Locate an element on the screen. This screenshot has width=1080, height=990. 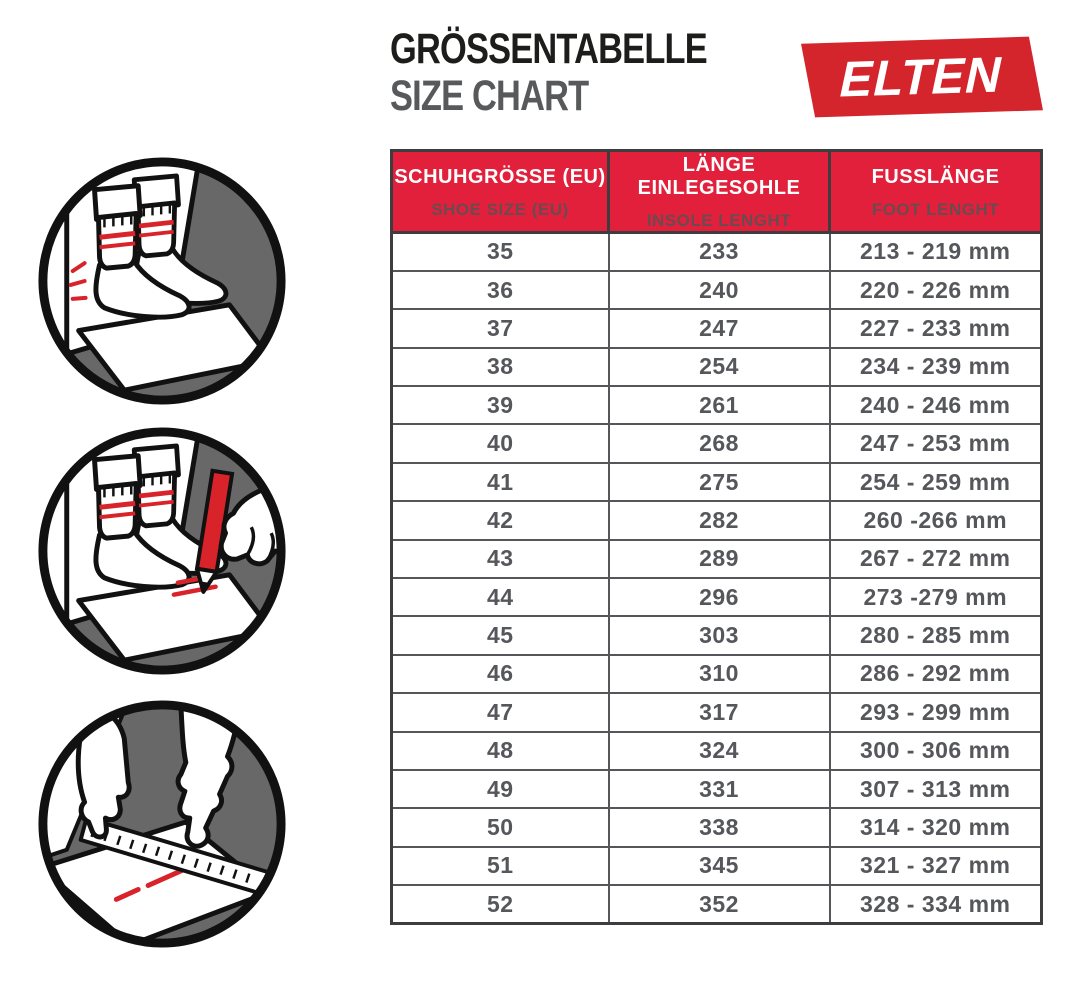
cell-foot-length: 273 -279 mm is located at coordinates (935, 597).